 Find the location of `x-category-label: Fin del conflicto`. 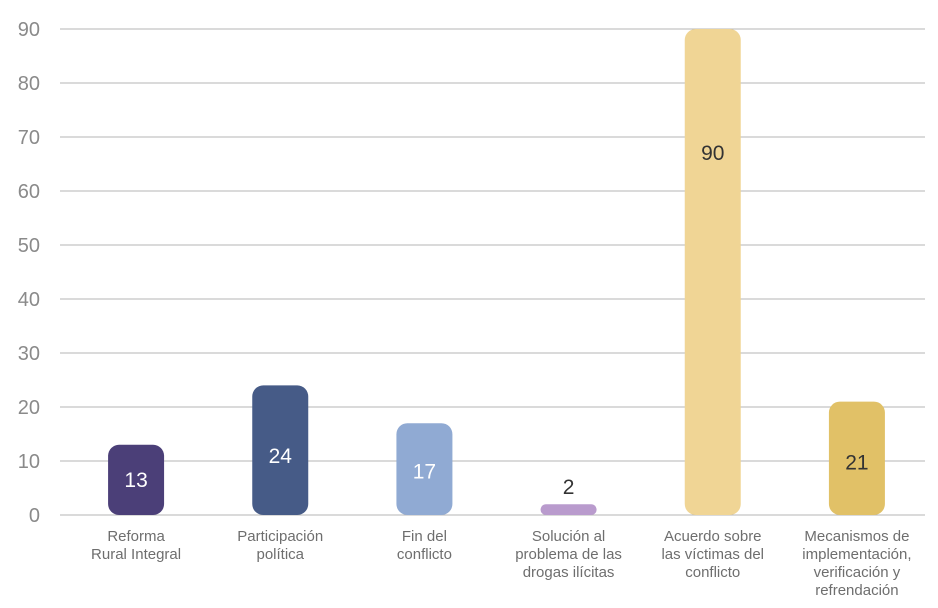

x-category-label: Fin del conflicto is located at coordinates (424, 545).